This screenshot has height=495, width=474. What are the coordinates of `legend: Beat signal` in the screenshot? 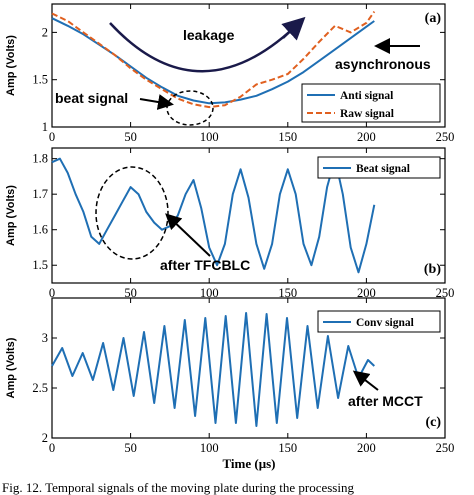 It's located at (379, 167).